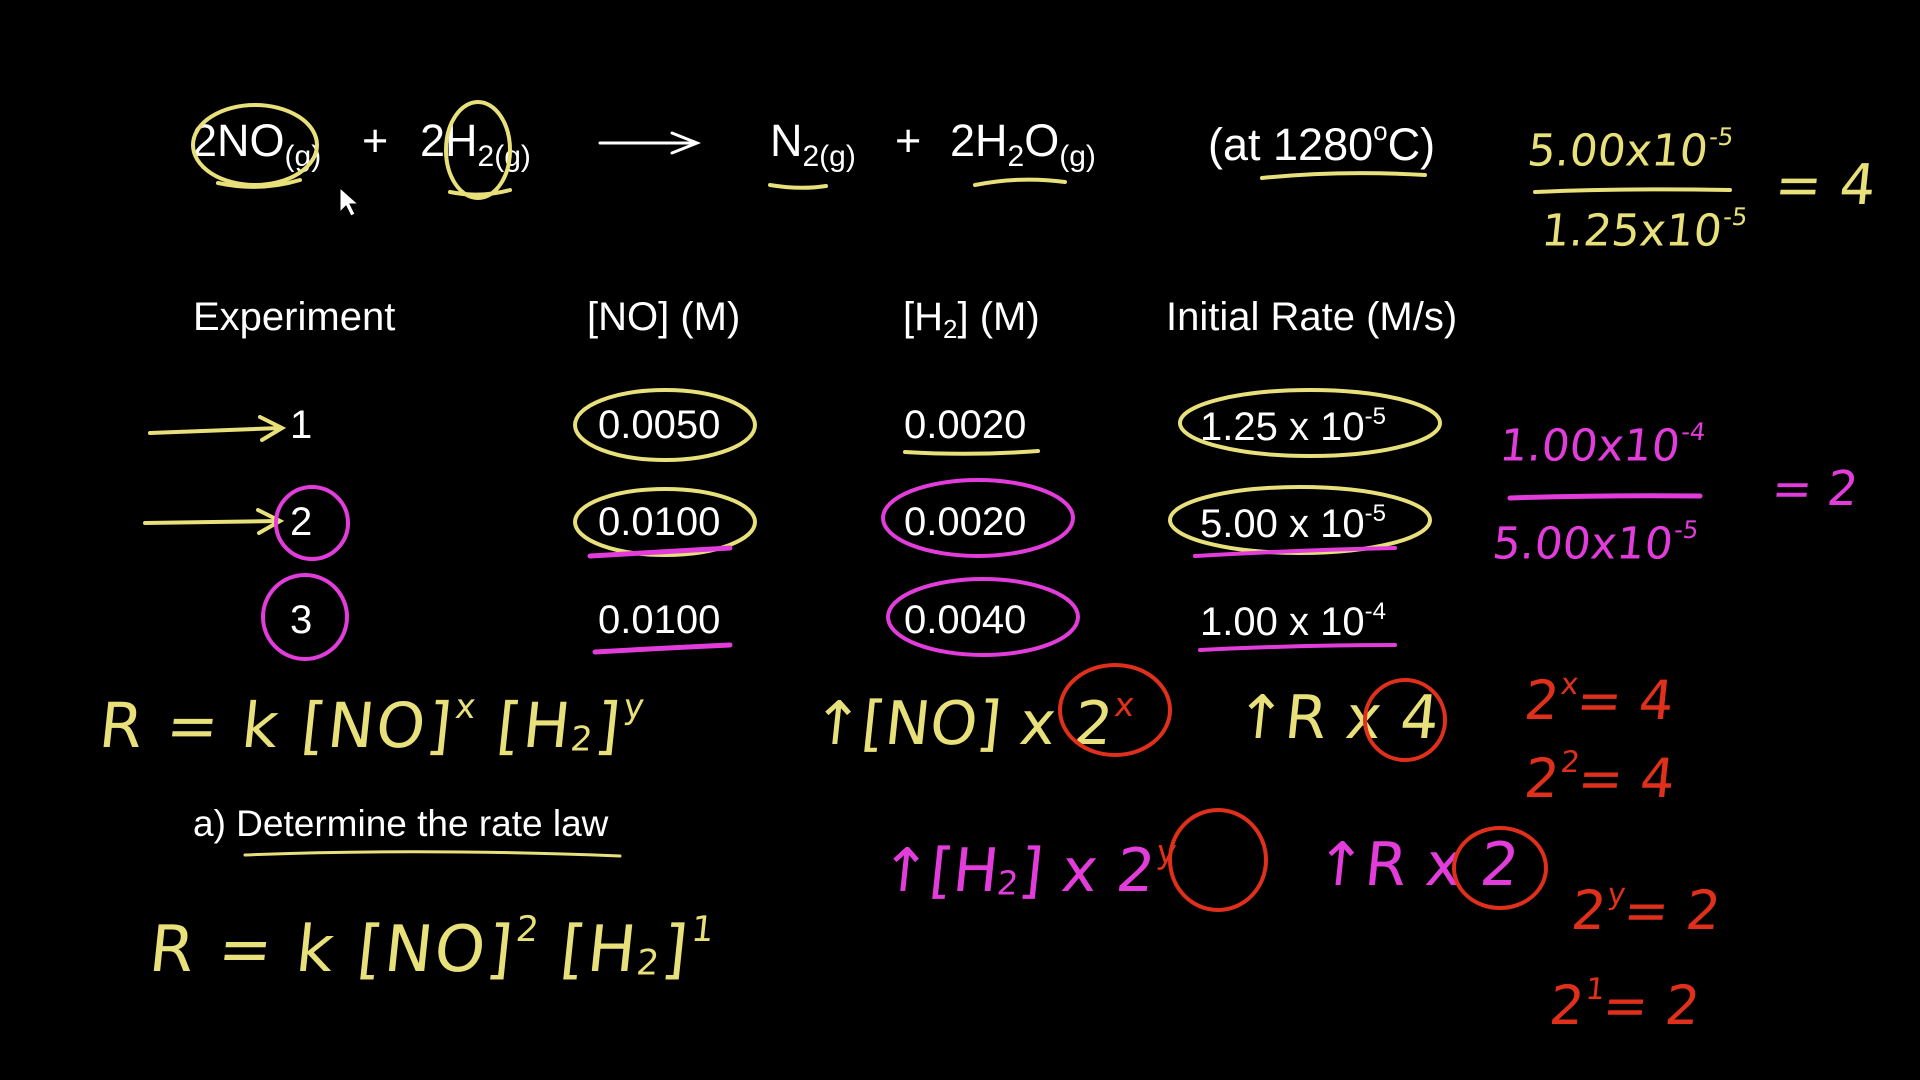 This screenshot has width=1920, height=1080. I want to click on underline-n2, so click(798, 186).